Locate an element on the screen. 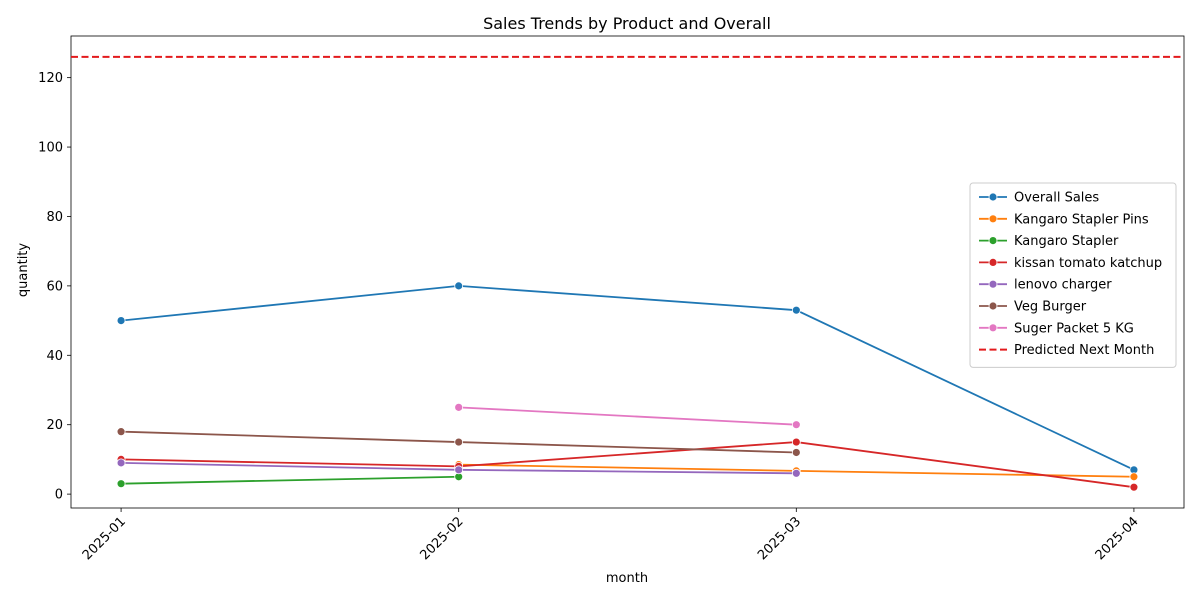 This screenshot has height=604, width=1200. x-tick-label: 2025-01 is located at coordinates (104, 538).